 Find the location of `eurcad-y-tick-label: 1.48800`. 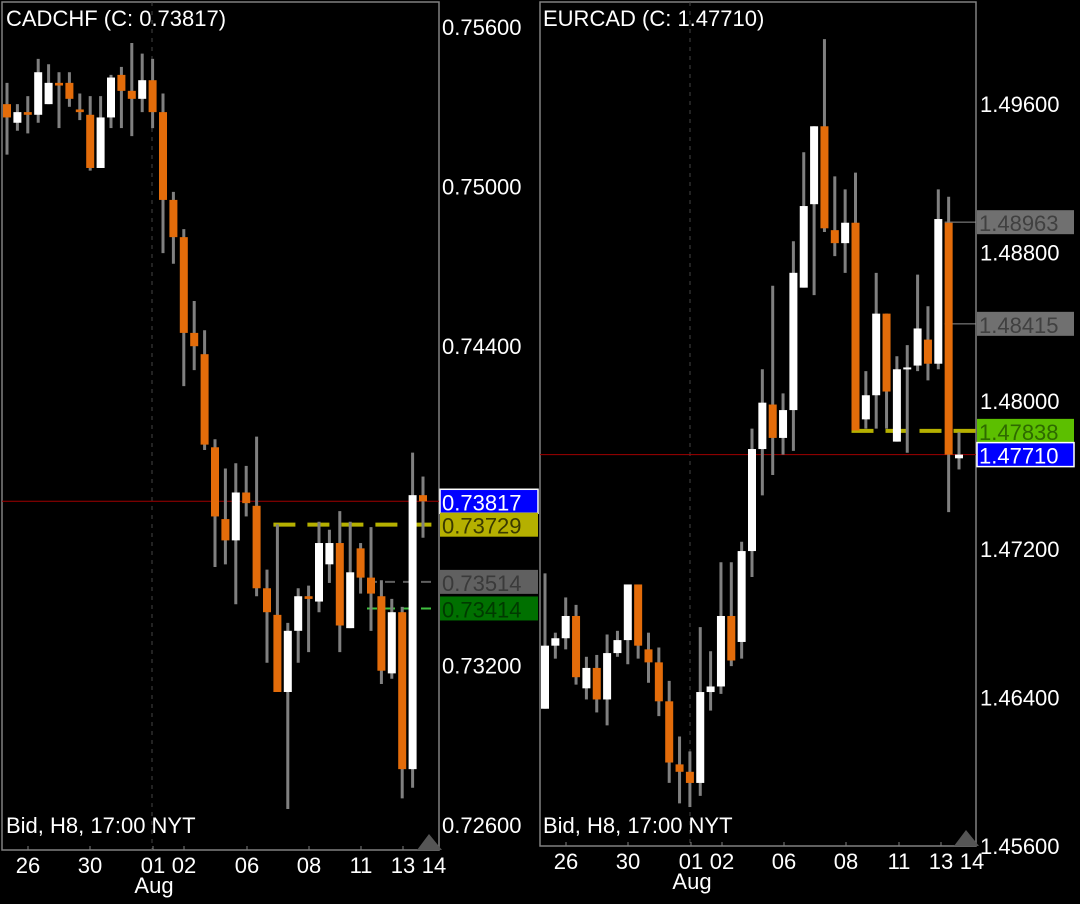

eurcad-y-tick-label: 1.48800 is located at coordinates (1020, 252).